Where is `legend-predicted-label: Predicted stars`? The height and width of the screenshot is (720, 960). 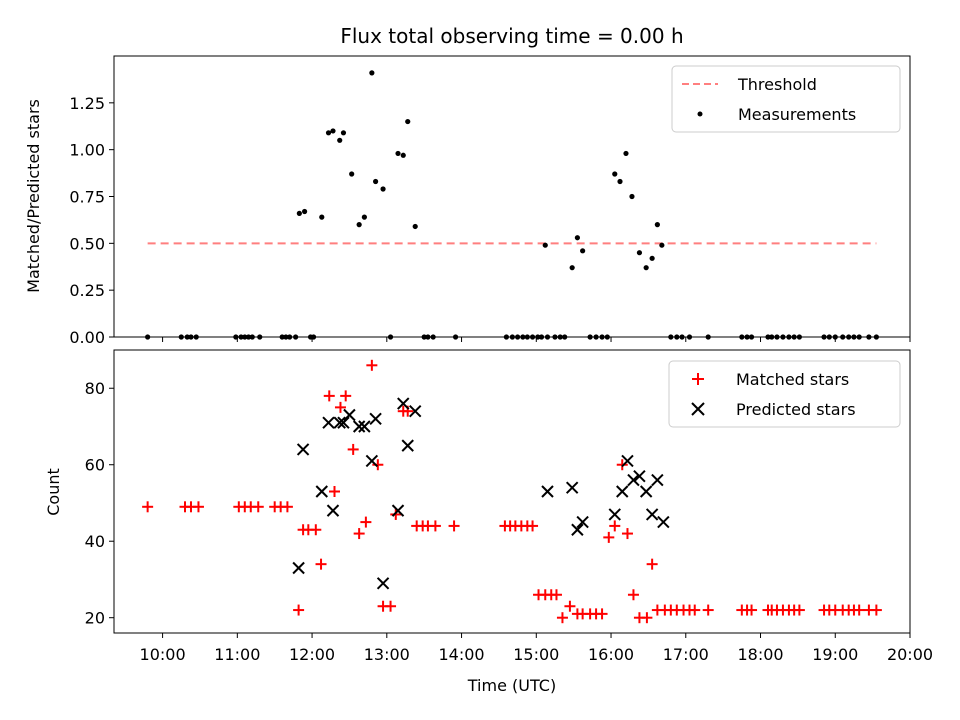 legend-predicted-label: Predicted stars is located at coordinates (796, 409).